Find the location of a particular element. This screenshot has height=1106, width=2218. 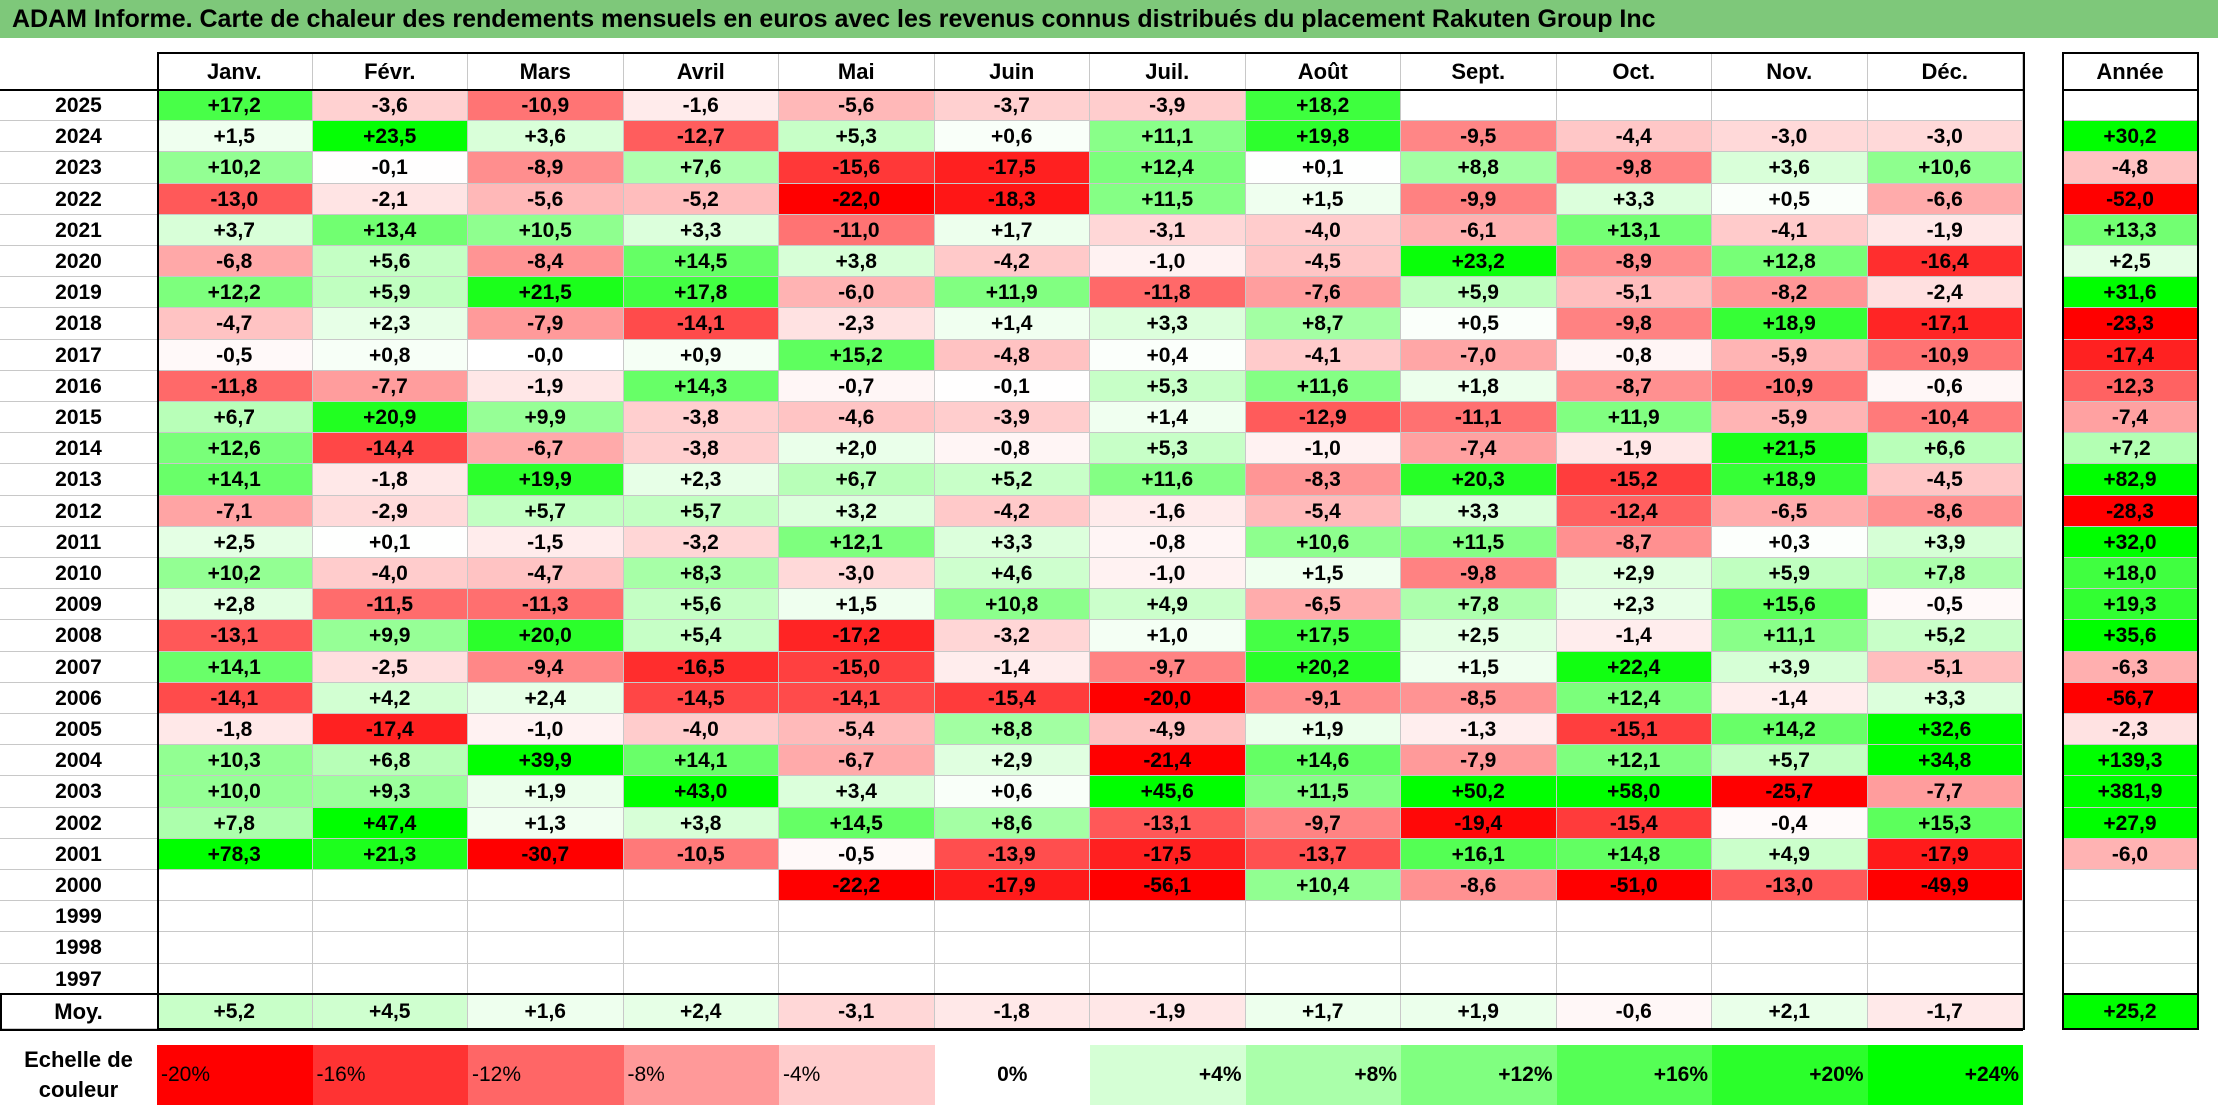

heatmap-cell: -2,9 is located at coordinates (390, 511).